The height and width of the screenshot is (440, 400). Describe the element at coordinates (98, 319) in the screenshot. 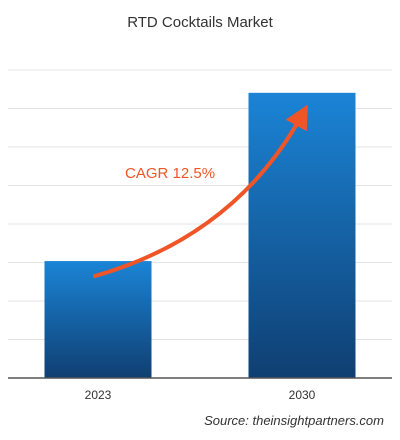

I see `bar-2023` at that location.